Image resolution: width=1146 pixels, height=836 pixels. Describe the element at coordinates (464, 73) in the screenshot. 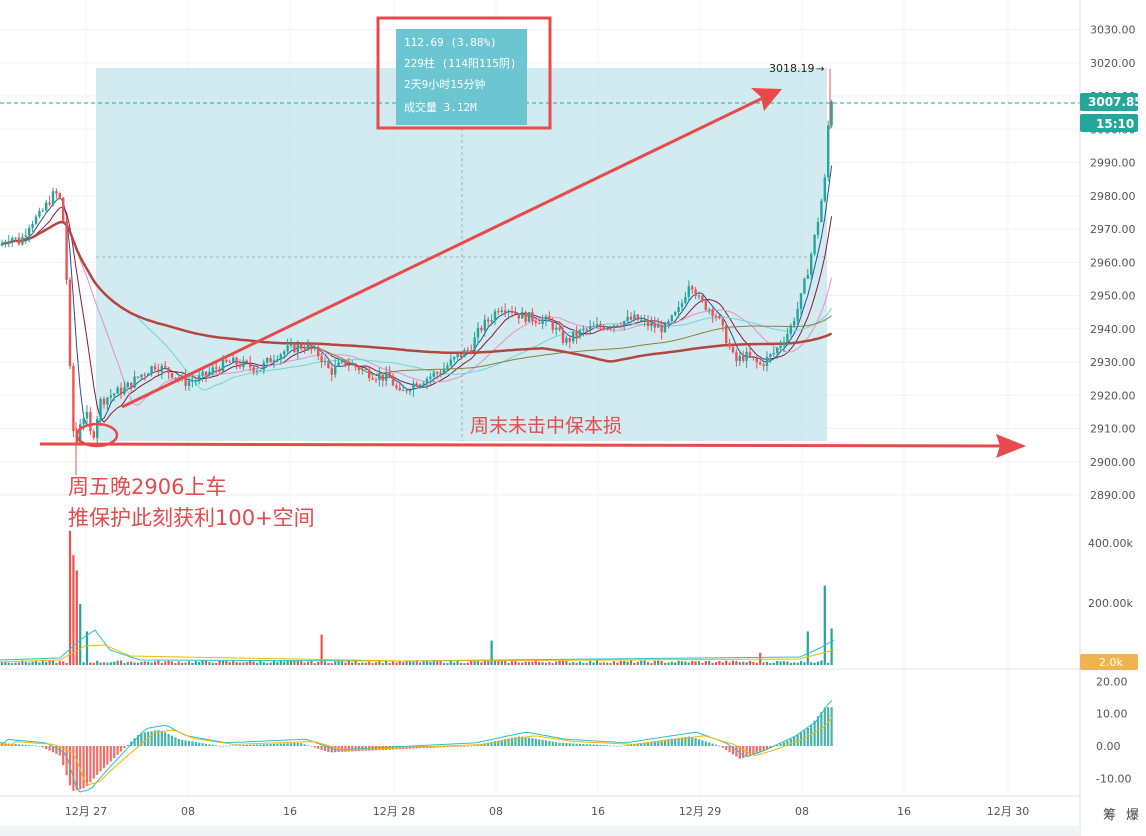

I see `measure-highlight-frame` at that location.